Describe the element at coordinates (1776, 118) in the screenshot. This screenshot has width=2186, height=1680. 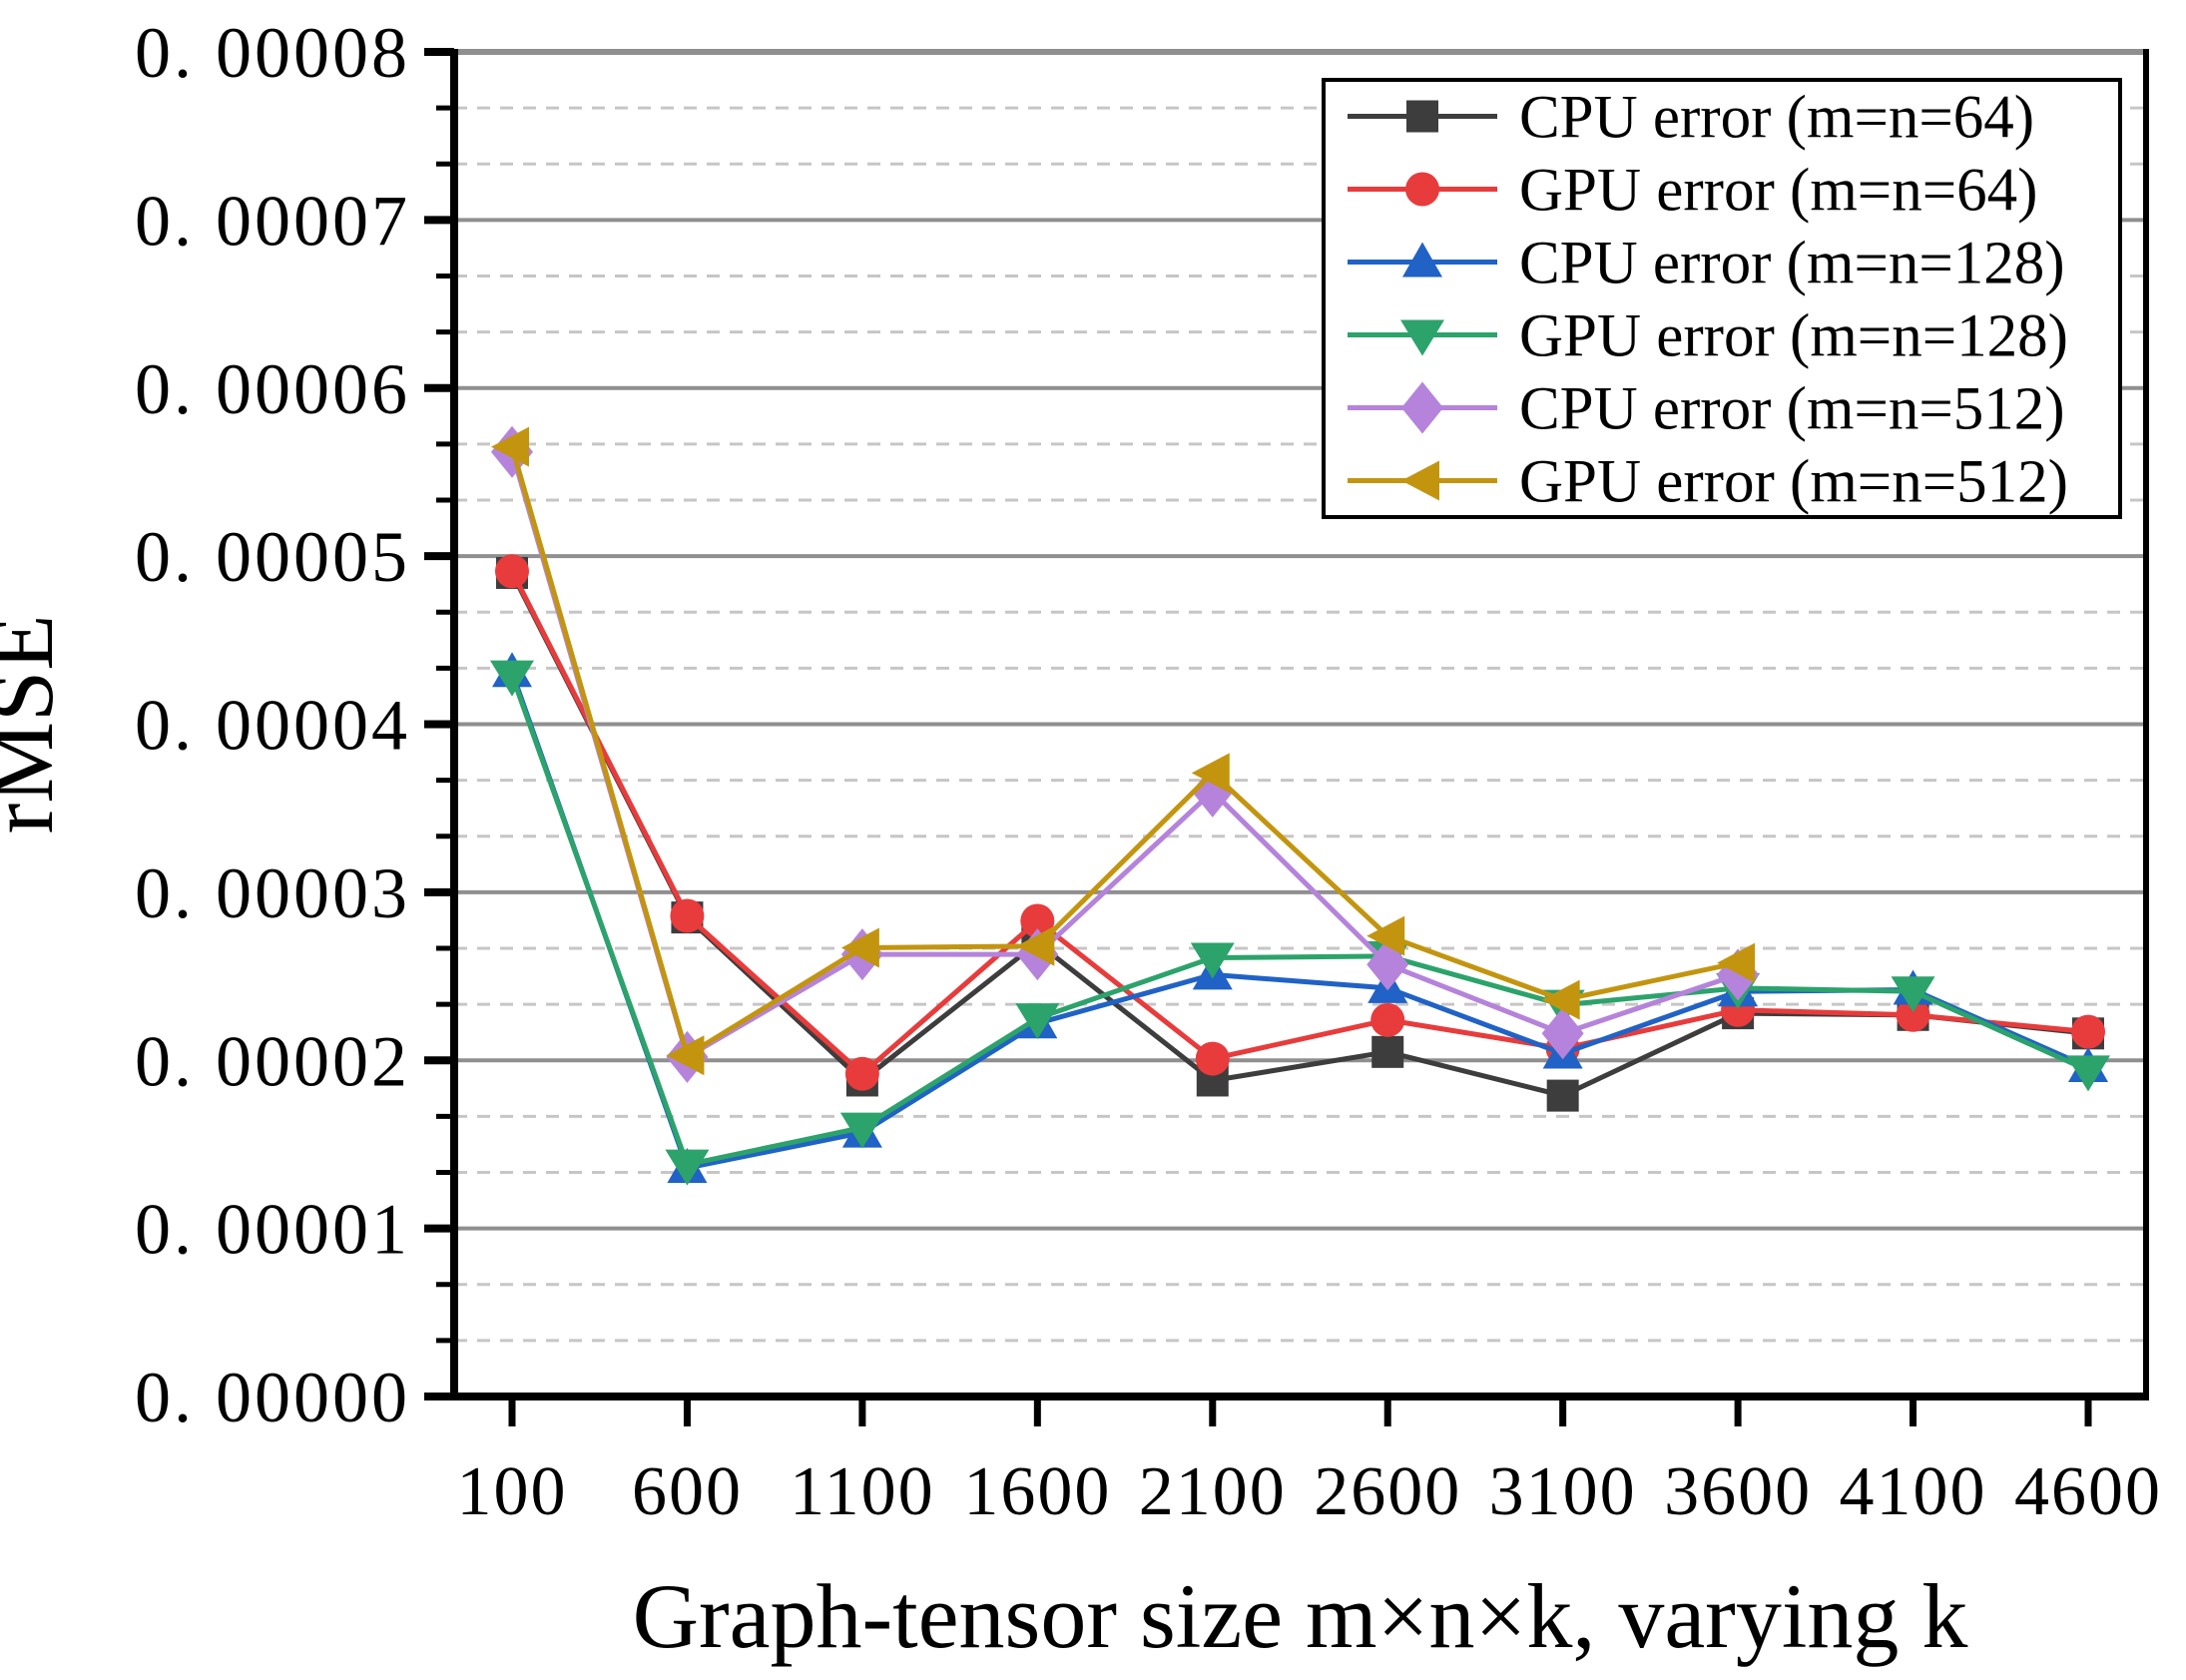
I see `legend-label: CPU error (m=n=64)` at that location.